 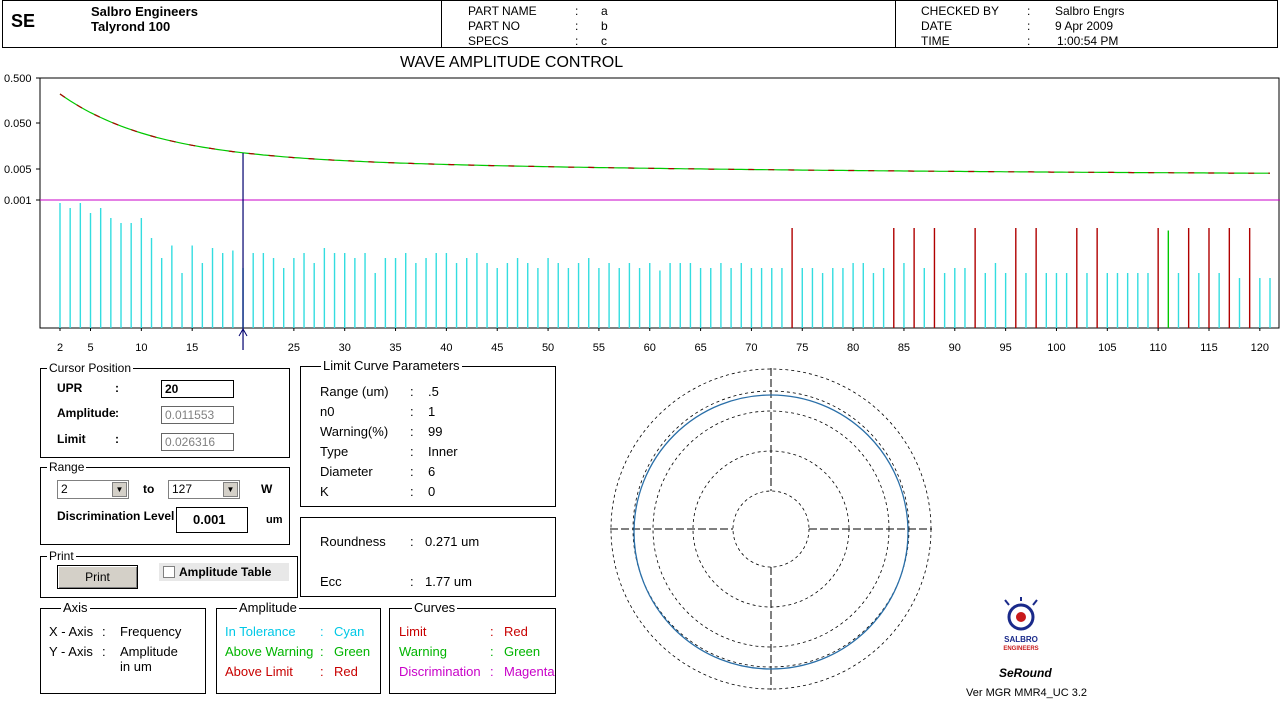 What do you see at coordinates (443, 451) in the screenshot?
I see `param-value: Inner` at bounding box center [443, 451].